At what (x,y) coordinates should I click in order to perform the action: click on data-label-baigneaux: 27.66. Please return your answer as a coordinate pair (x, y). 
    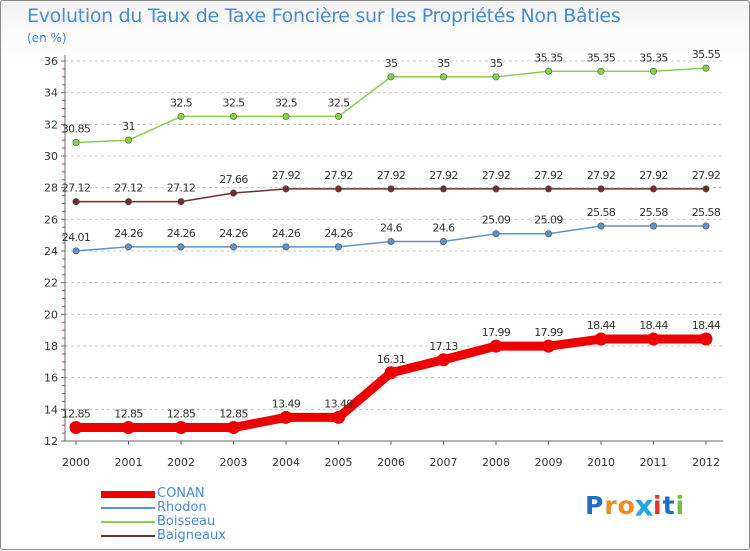
    Looking at the image, I should click on (233, 179).